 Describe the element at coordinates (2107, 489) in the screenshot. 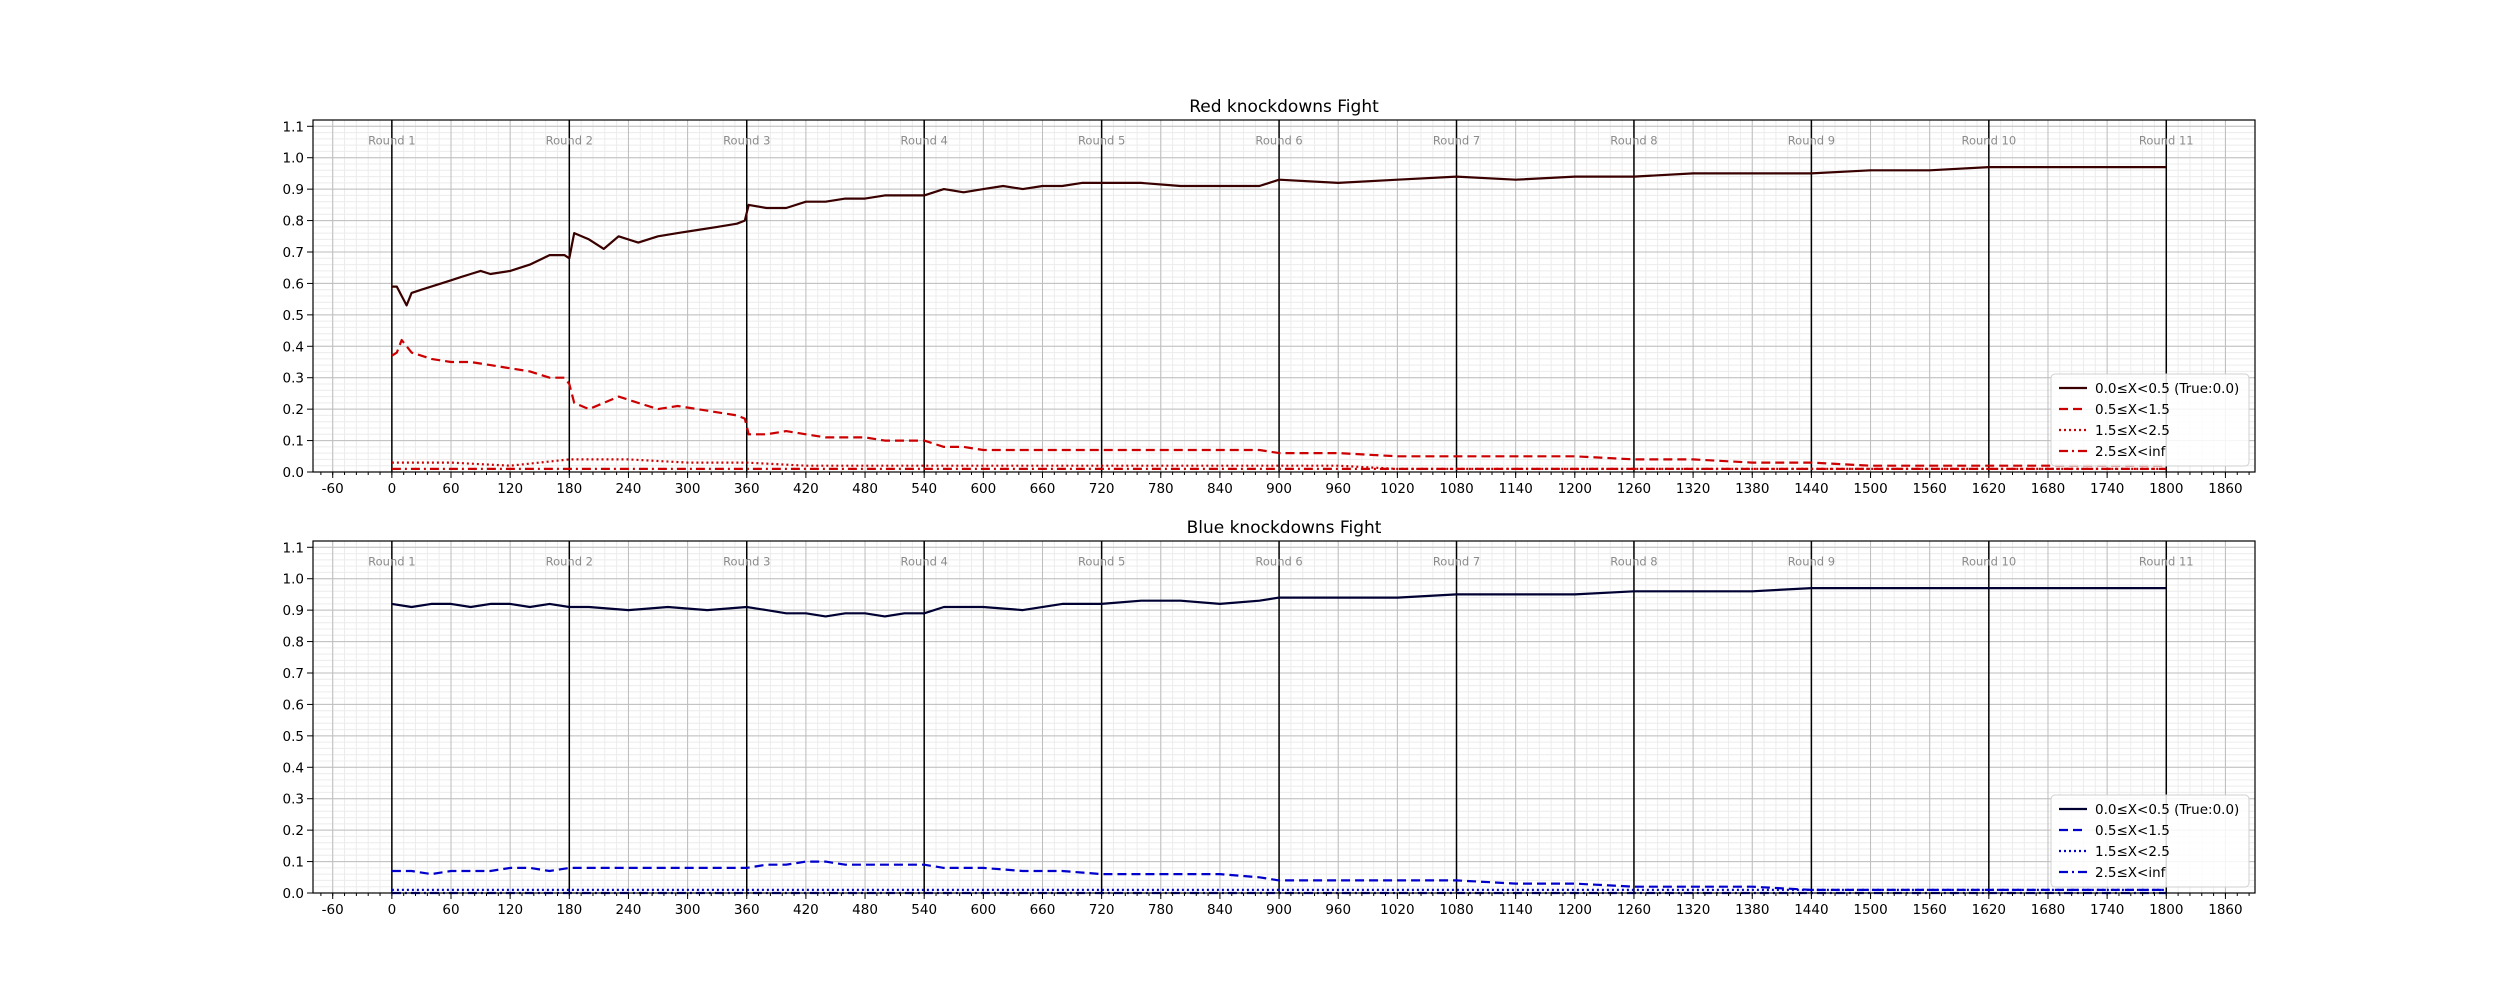

I see `x-tick-label: 1740` at that location.